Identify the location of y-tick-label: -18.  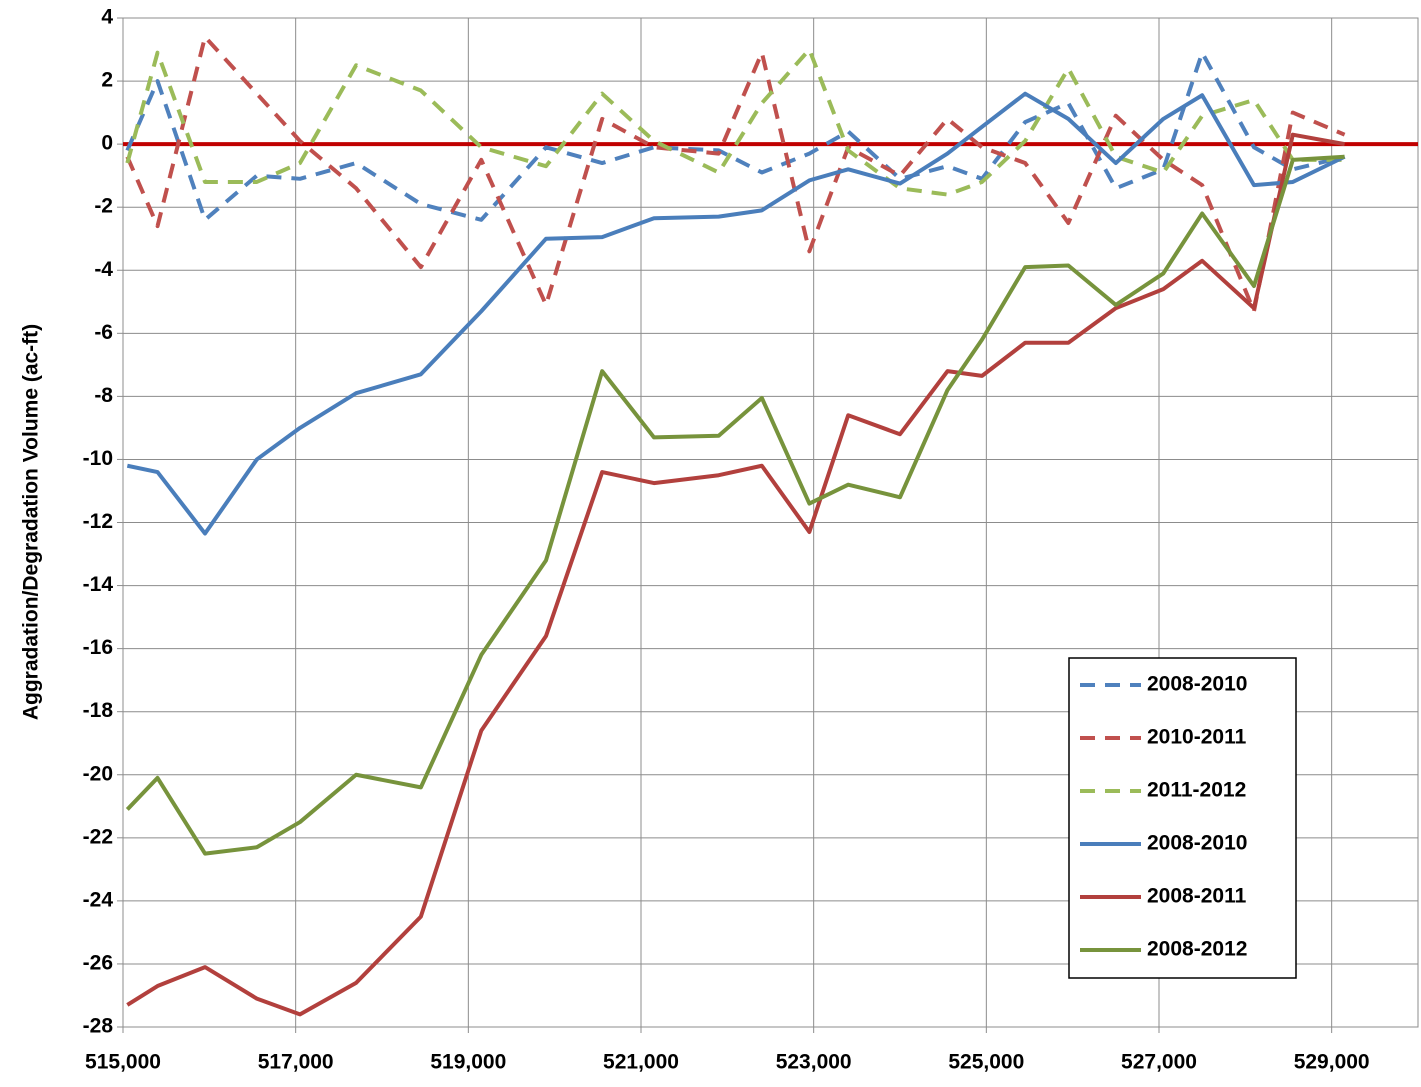
(98, 710).